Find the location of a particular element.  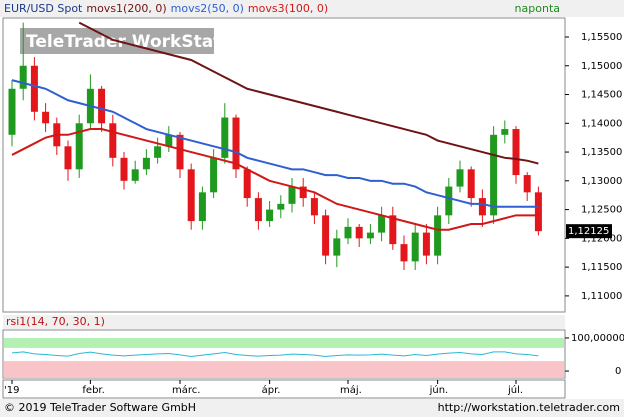

y-tick-label: 1,12000 is located at coordinates (601, 238).